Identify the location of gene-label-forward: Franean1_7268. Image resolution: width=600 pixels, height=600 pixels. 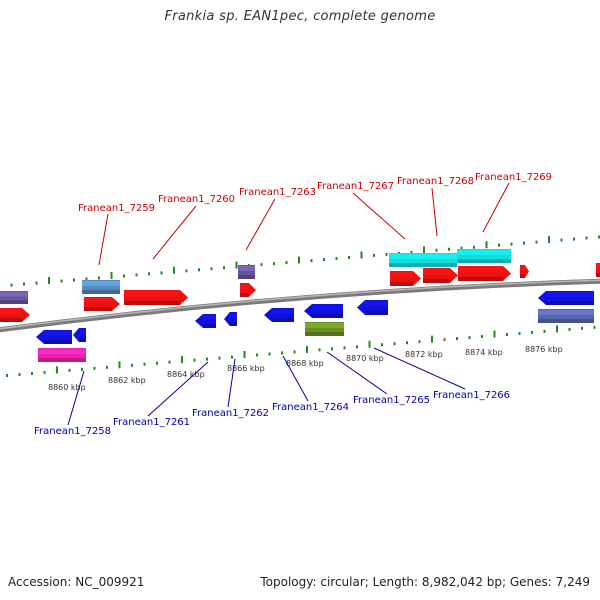
(435, 181).